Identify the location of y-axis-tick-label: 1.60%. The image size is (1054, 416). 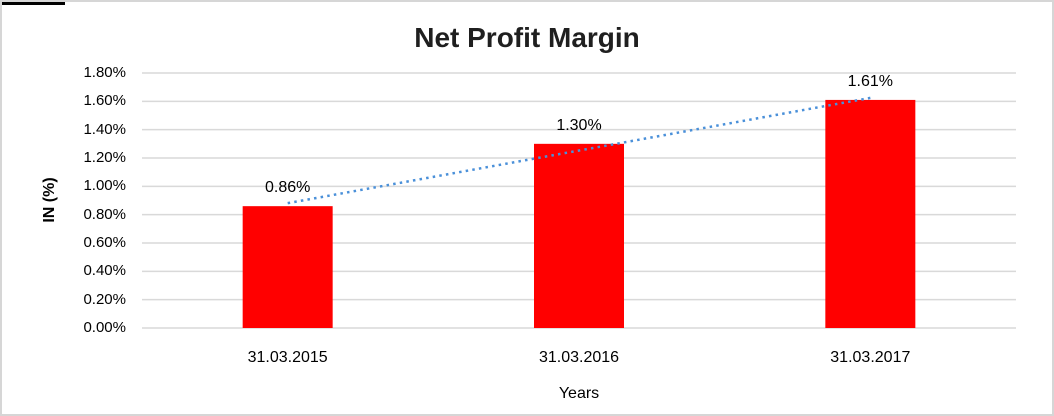
(104, 101).